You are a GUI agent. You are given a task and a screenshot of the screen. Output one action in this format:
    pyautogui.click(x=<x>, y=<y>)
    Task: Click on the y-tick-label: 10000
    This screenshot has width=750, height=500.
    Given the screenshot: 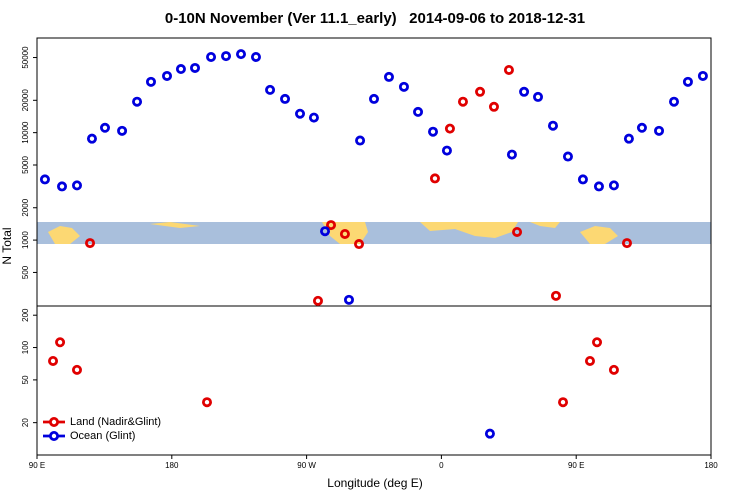 What is the action you would take?
    pyautogui.click(x=25, y=132)
    